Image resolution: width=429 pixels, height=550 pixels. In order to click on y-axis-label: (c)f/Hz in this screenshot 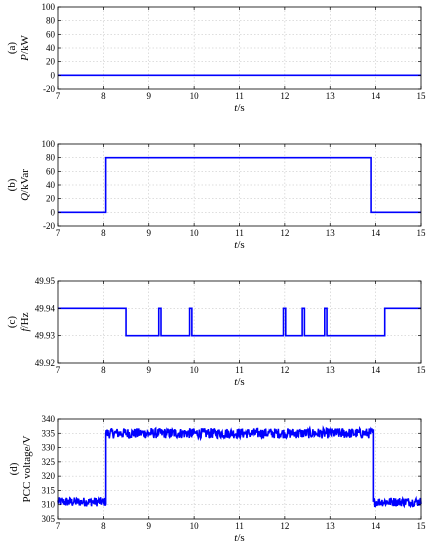, I will do `click(18, 321)`.